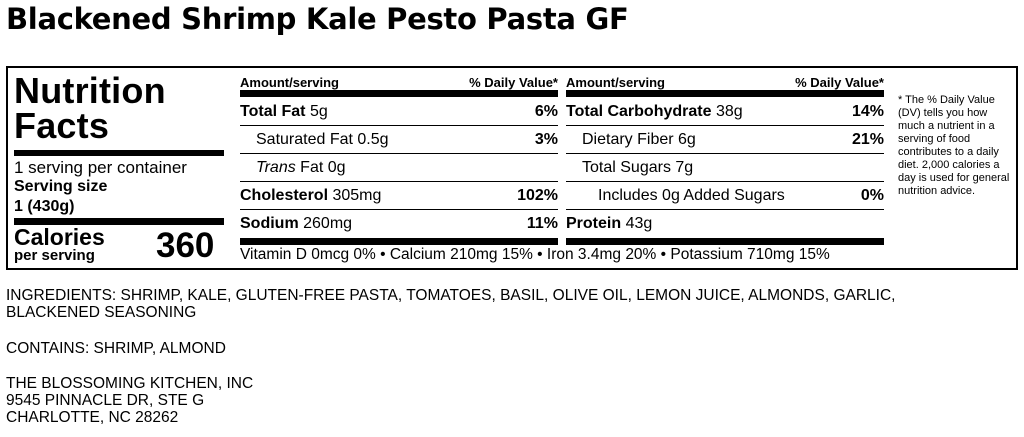 This screenshot has width=1024, height=437. Describe the element at coordinates (54, 255) in the screenshot. I see `calories-subtitle: per serving` at that location.